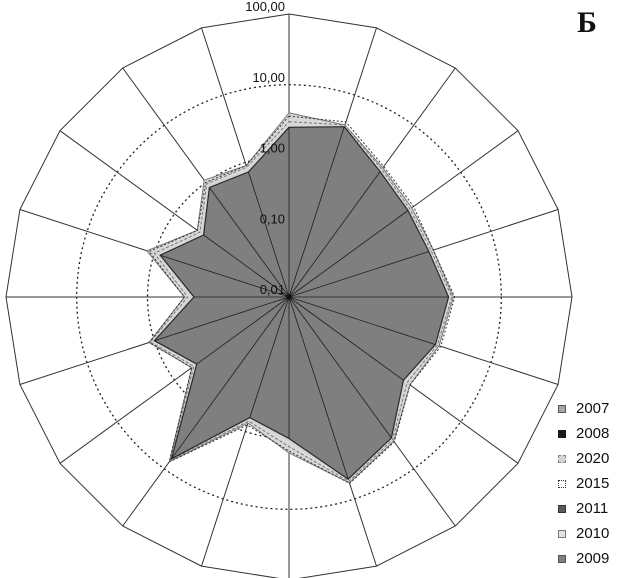  I want to click on legend-item-2011: 2011, so click(583, 508).